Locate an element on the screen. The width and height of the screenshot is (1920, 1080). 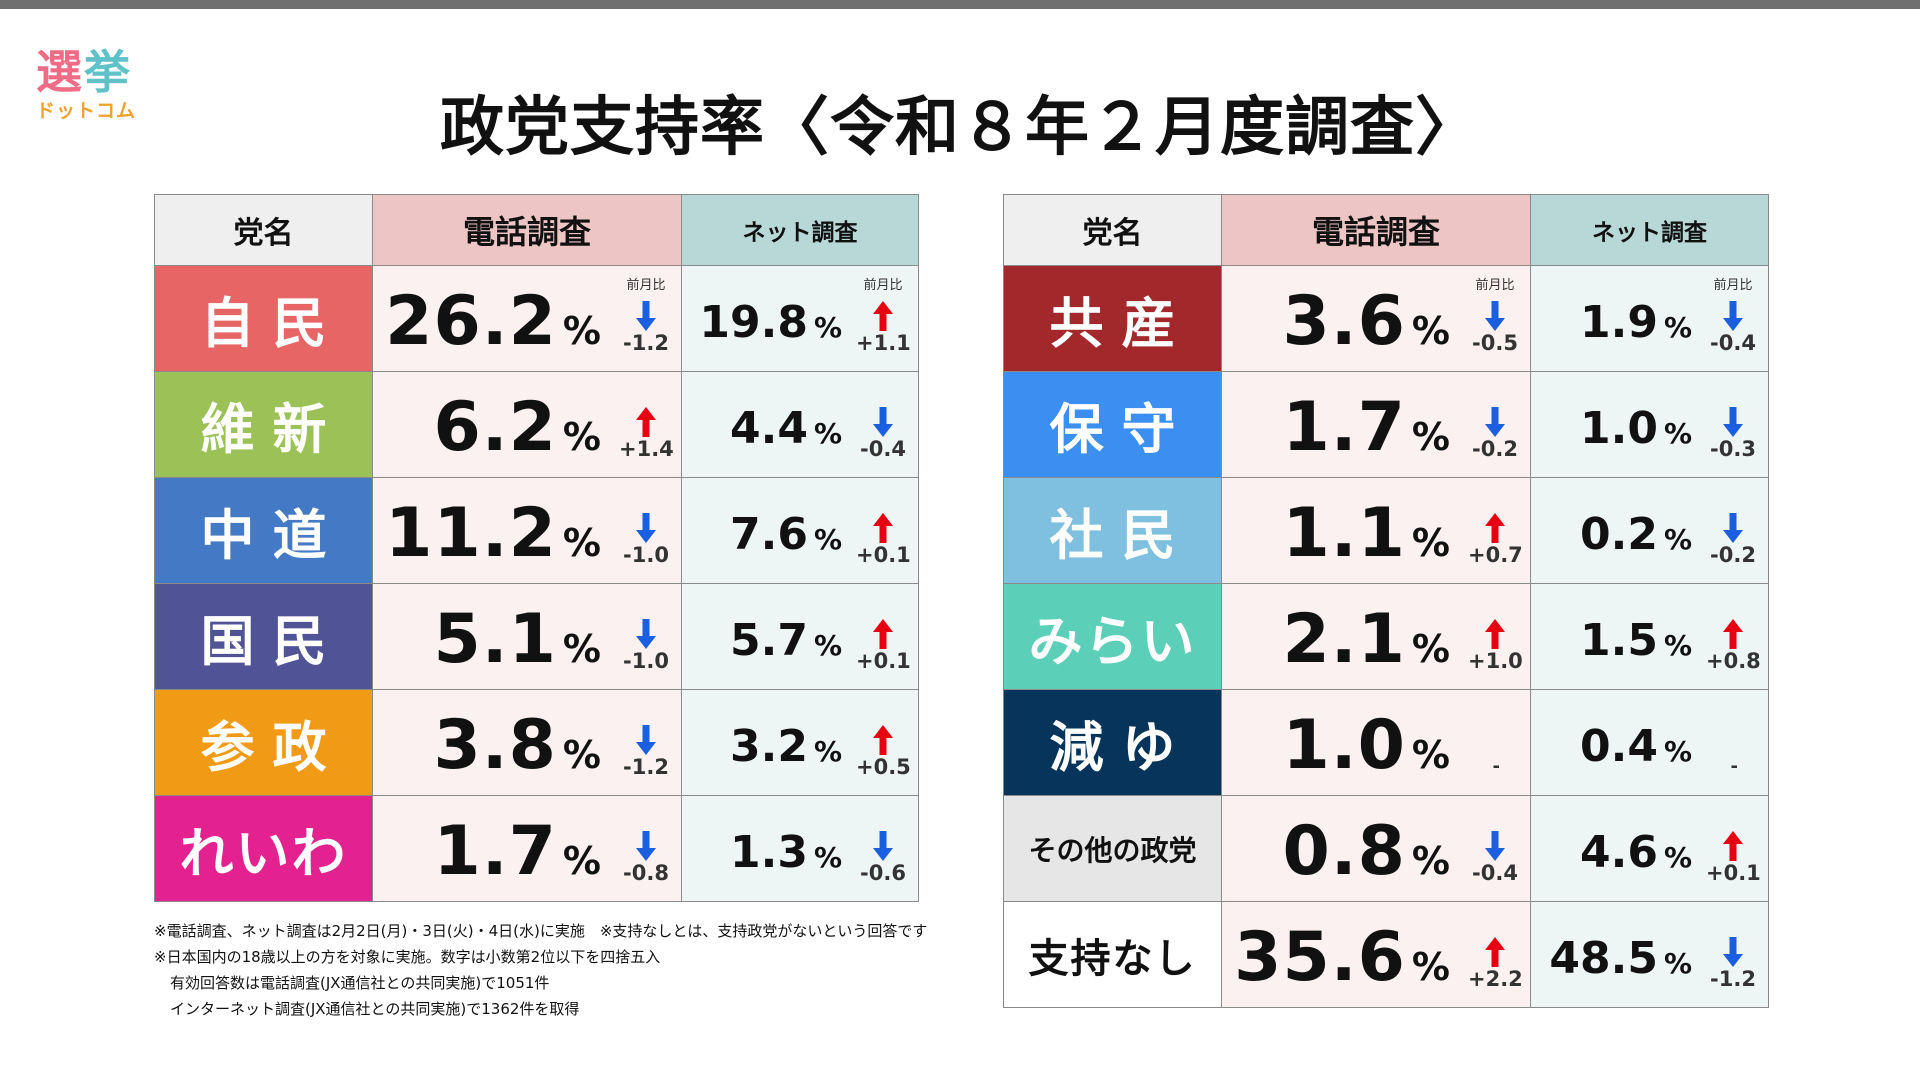
phone-survey-cell: 1.7% -0.2 is located at coordinates (1376, 424).